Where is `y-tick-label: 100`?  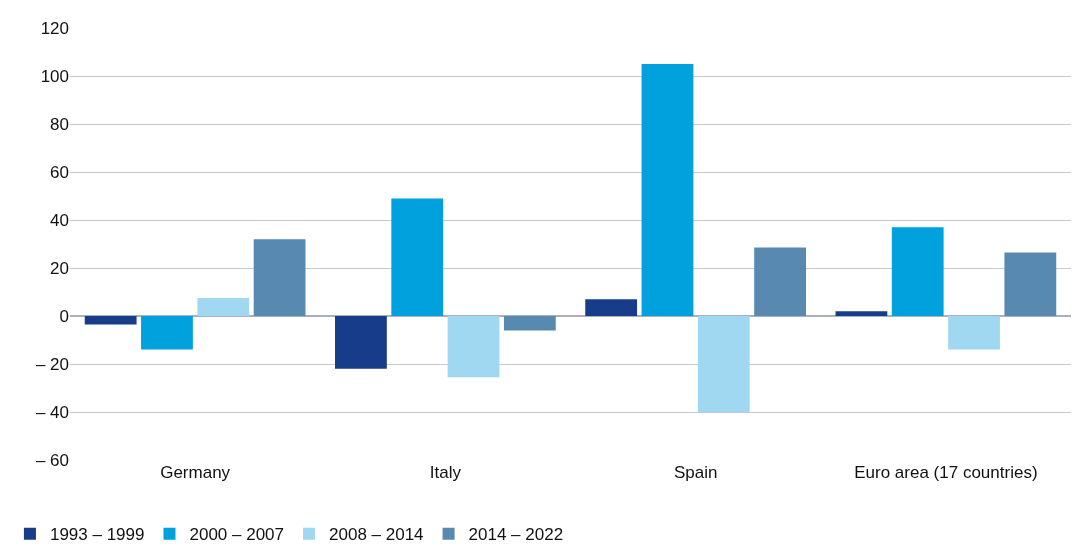 y-tick-label: 100 is located at coordinates (54, 76).